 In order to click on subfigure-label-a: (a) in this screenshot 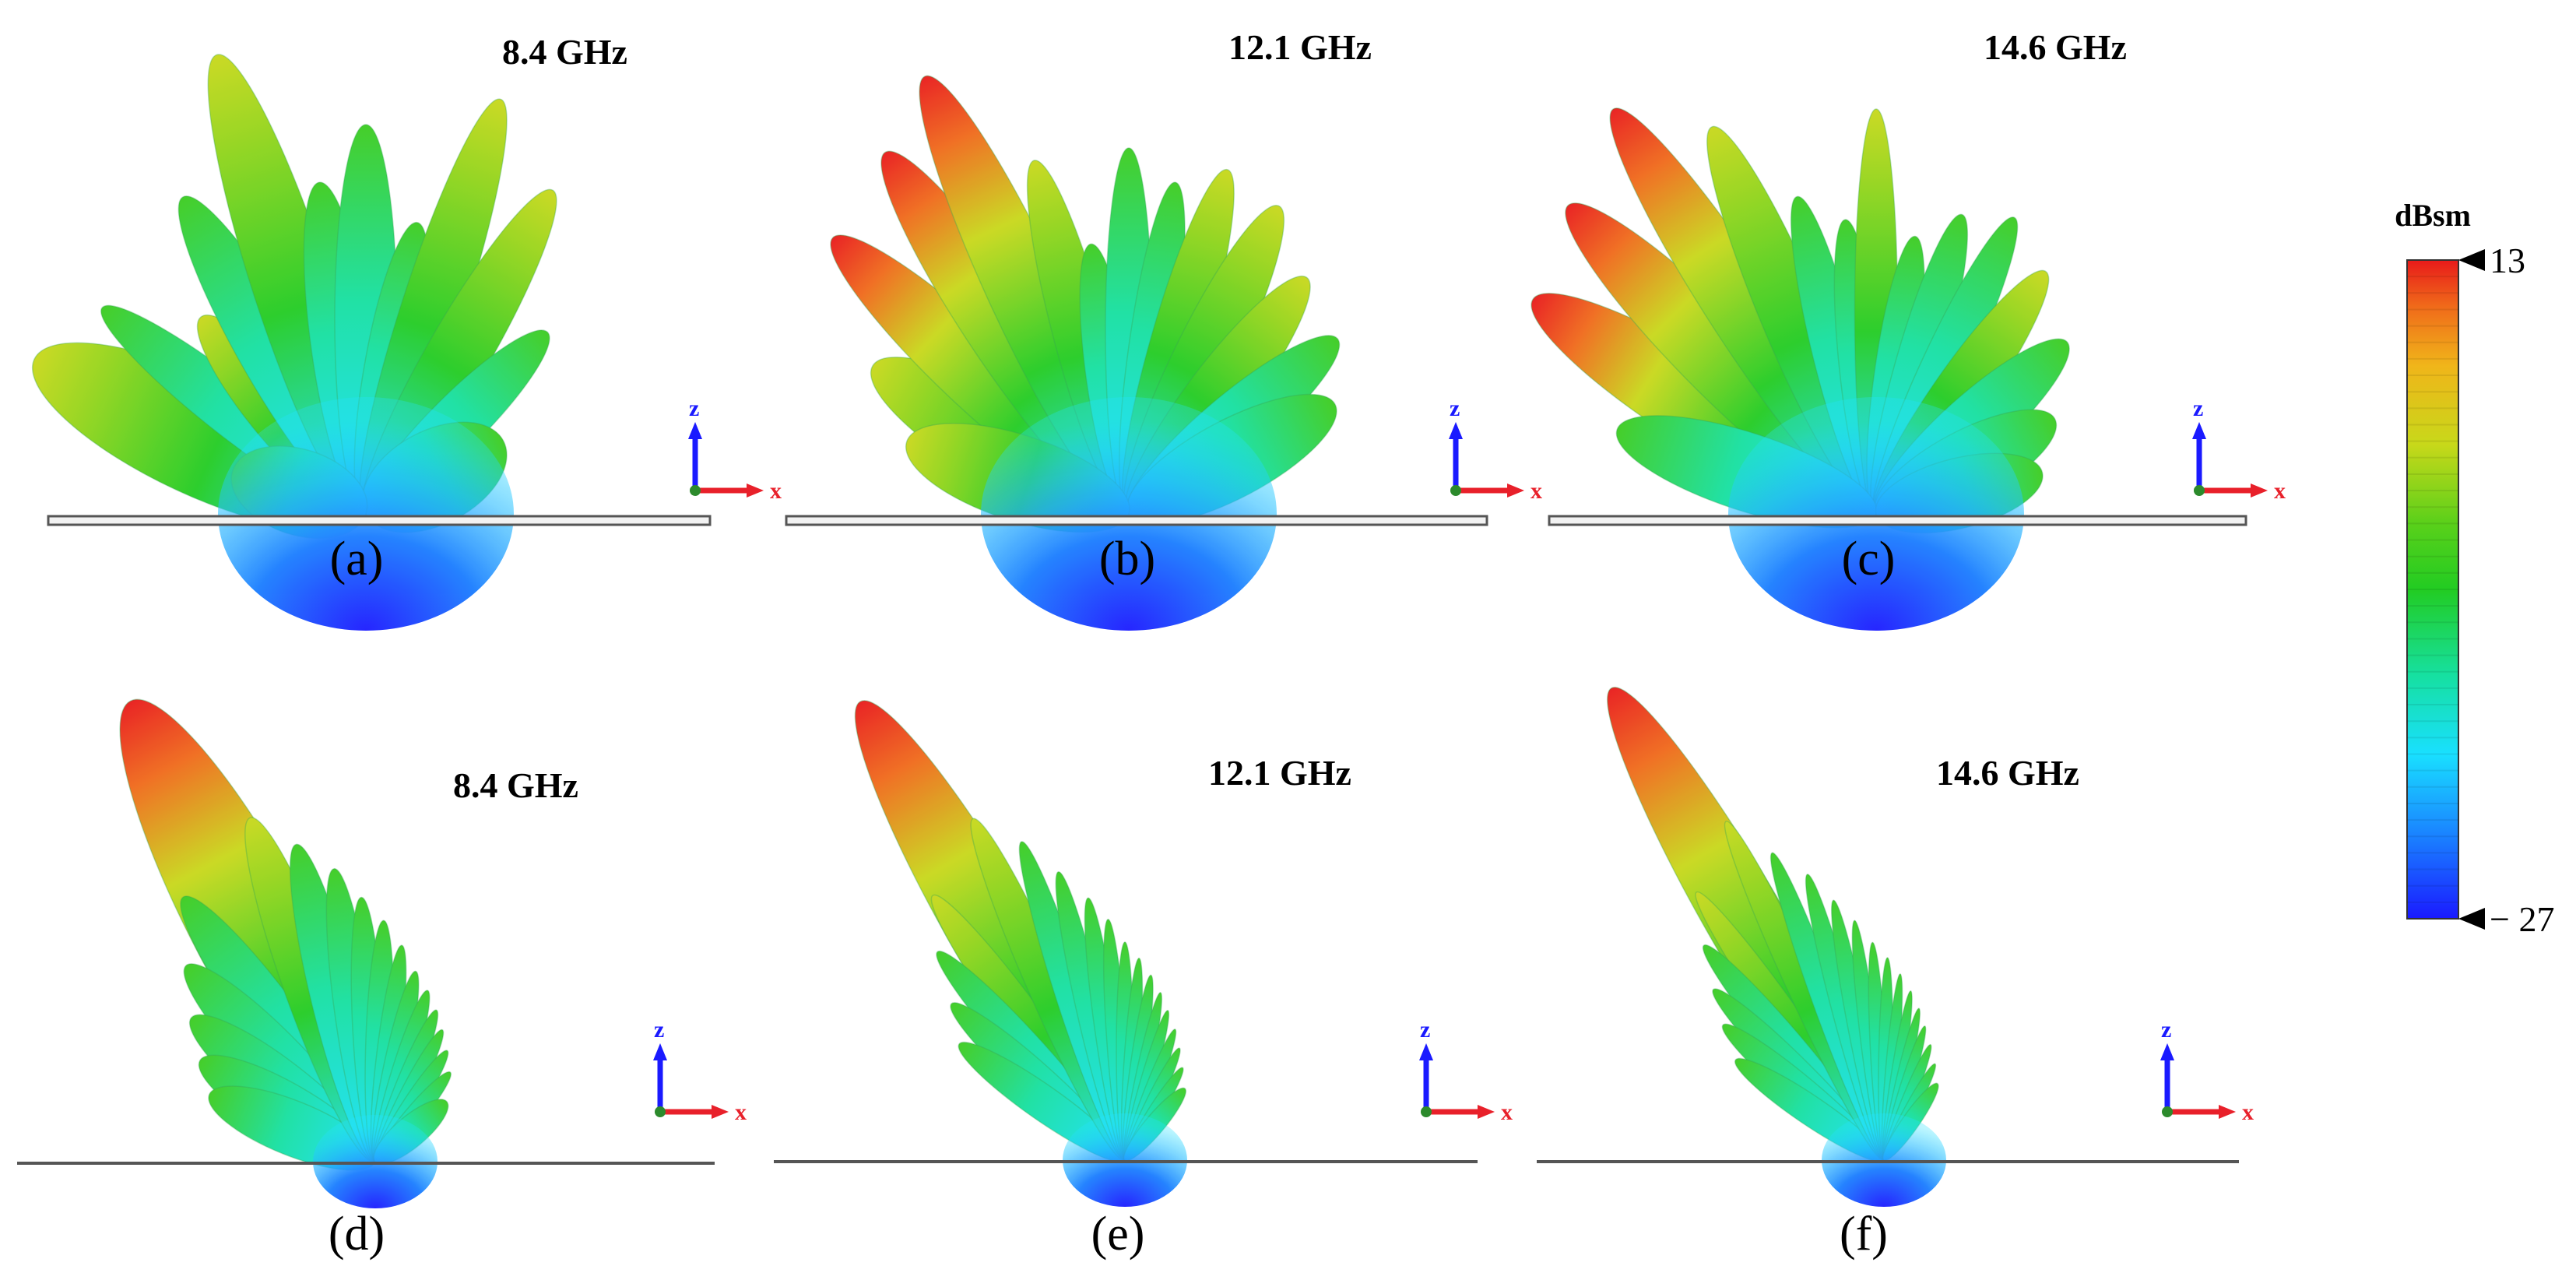, I will do `click(357, 559)`.